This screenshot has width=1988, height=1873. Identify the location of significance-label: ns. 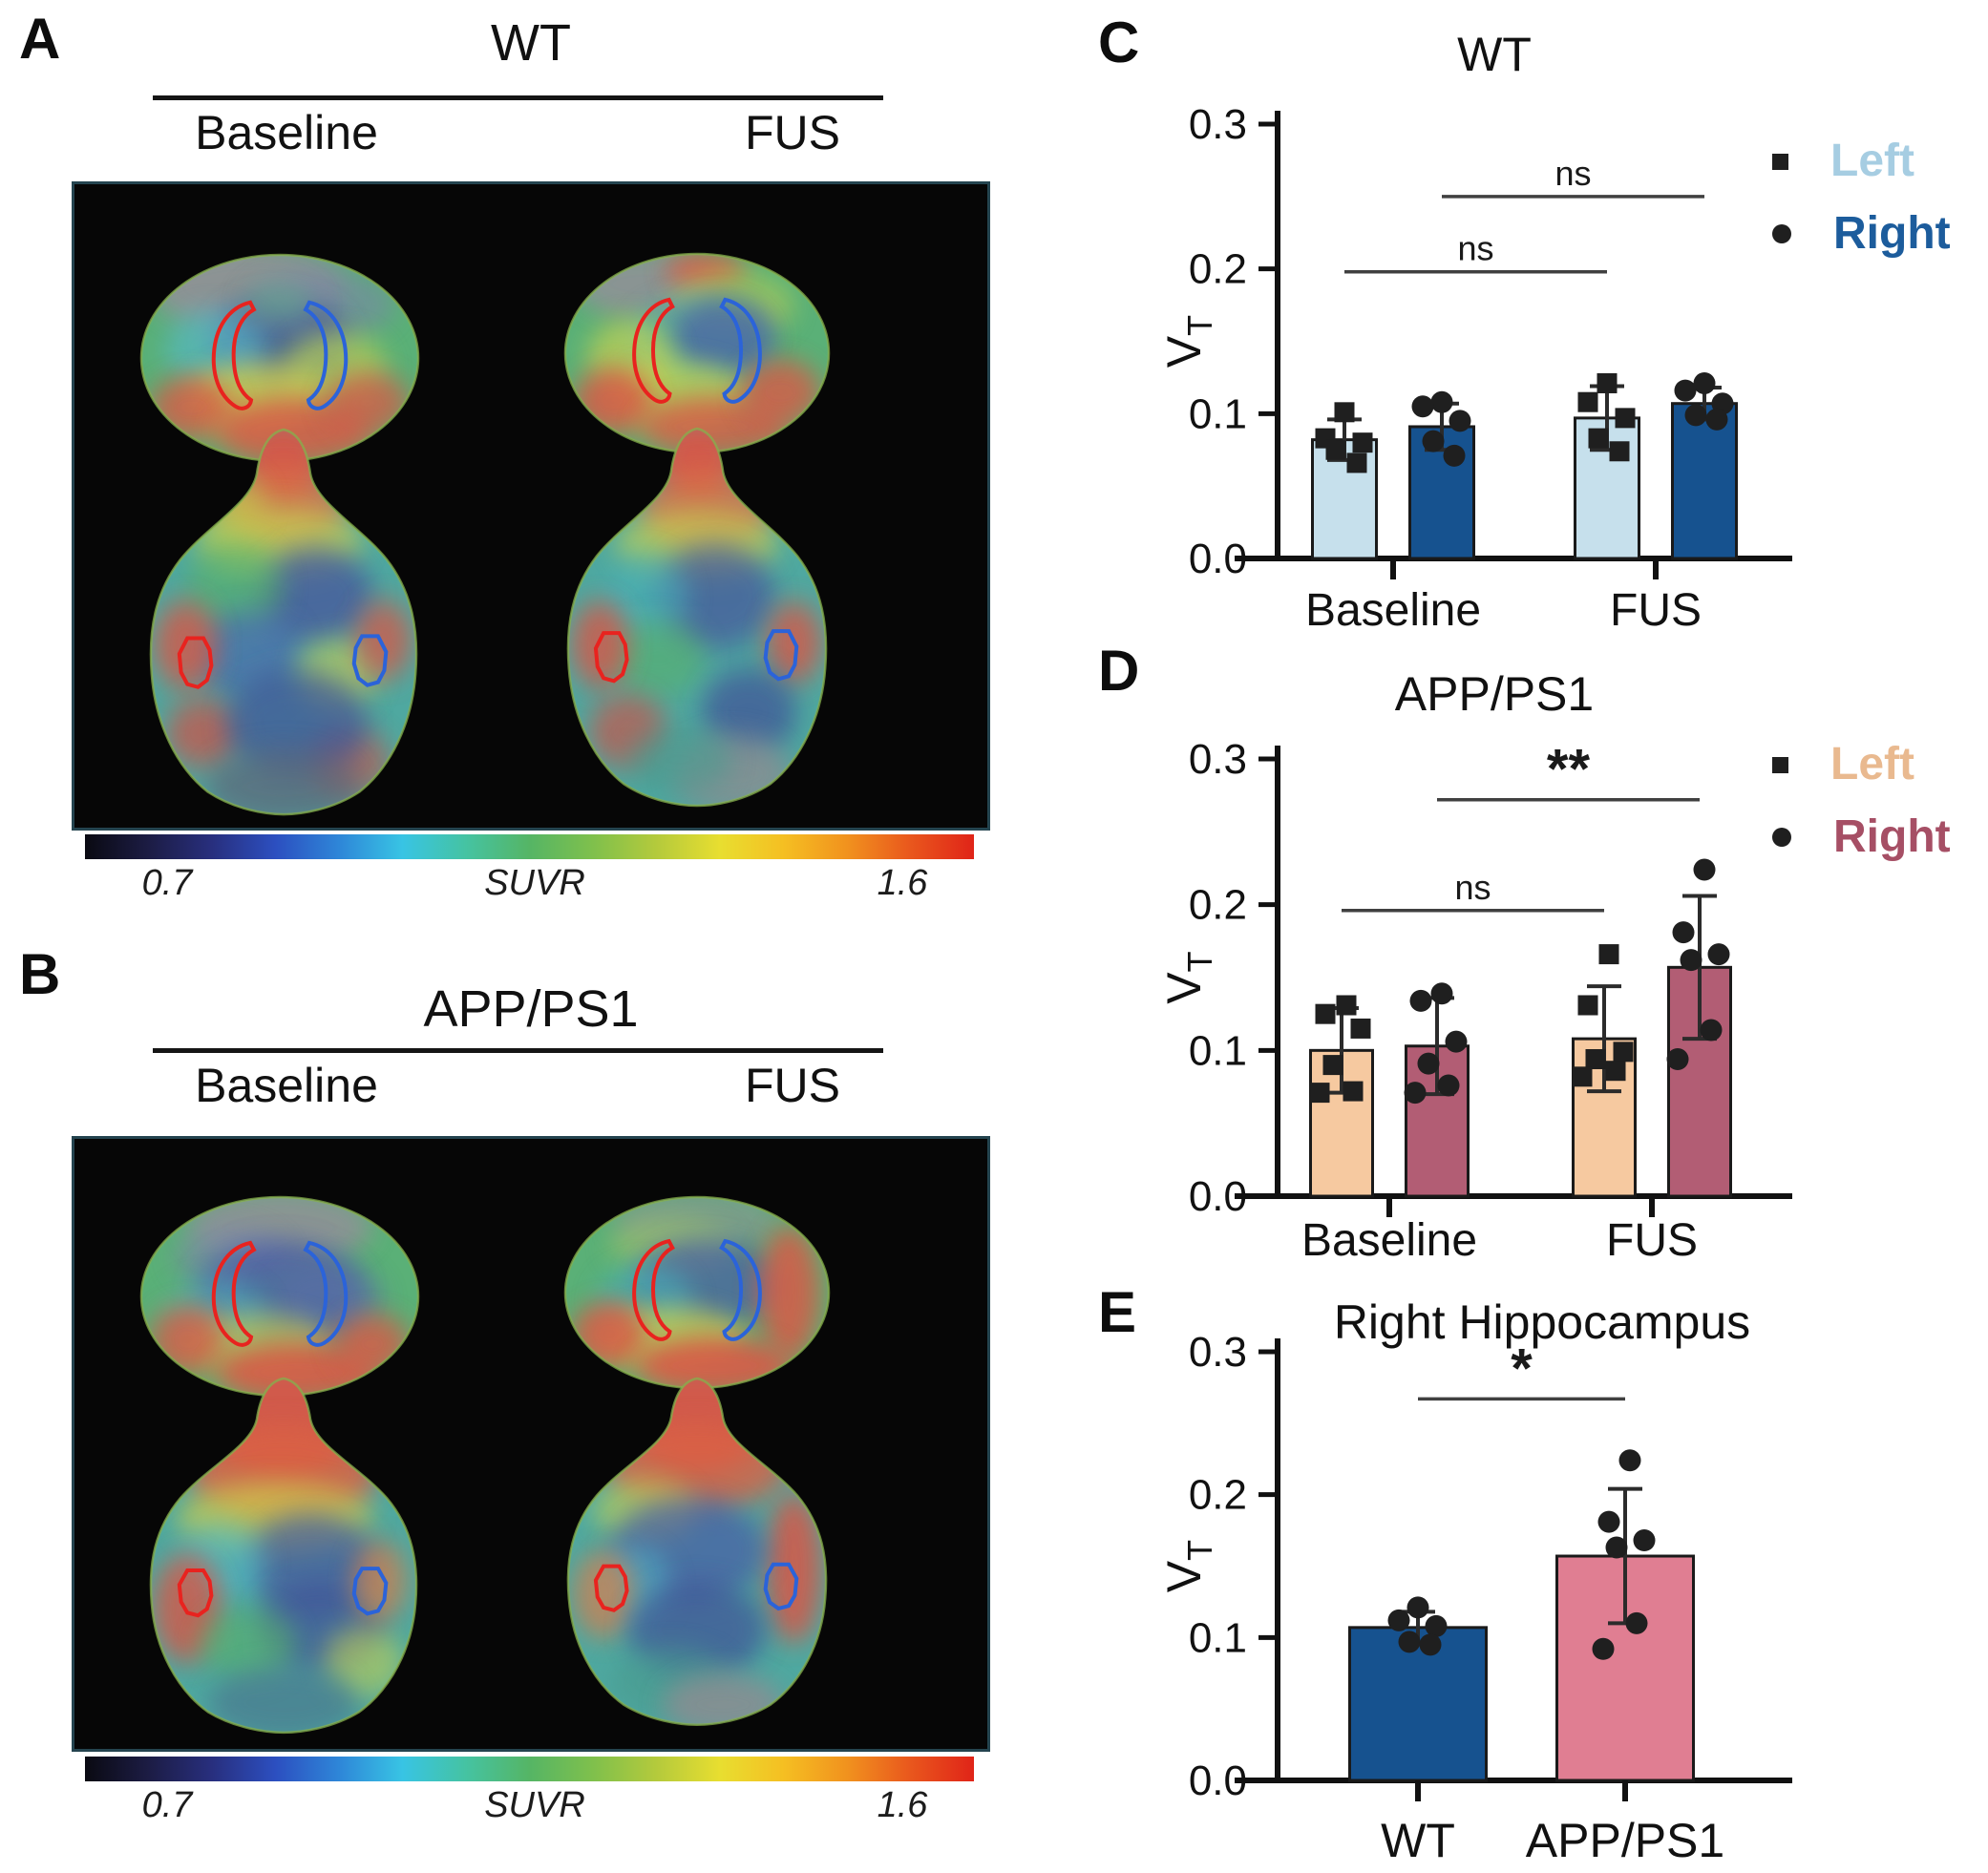
(1573, 173).